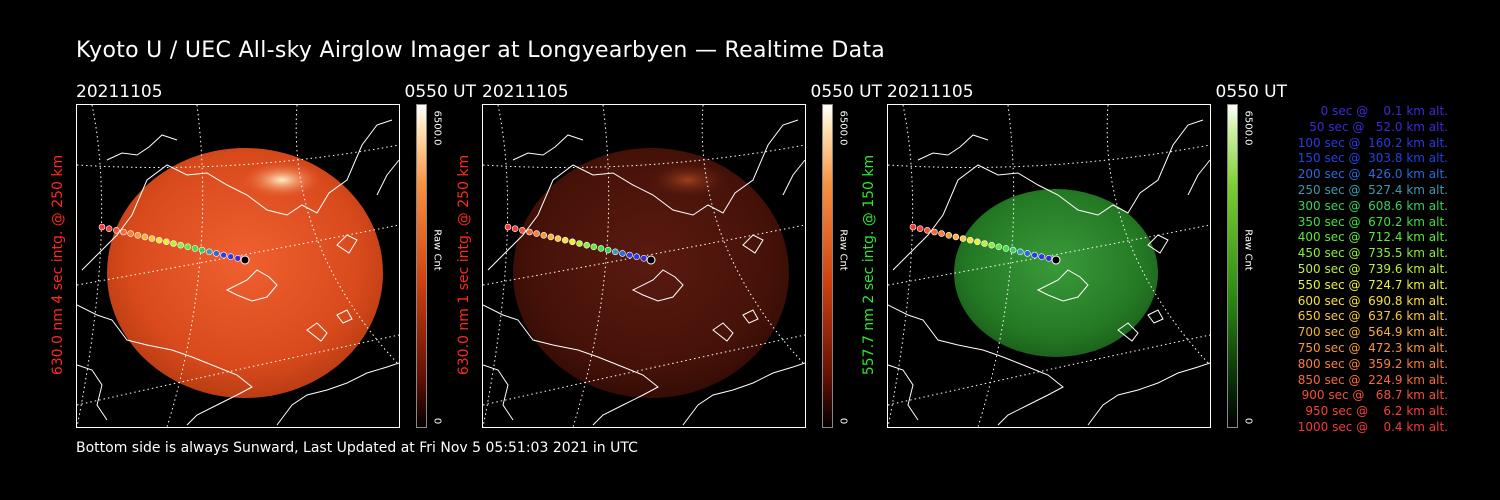 This screenshot has width=1500, height=500. Describe the element at coordinates (1370, 253) in the screenshot. I see `legend-item: 450 sec @ 735.5 km alt.` at that location.